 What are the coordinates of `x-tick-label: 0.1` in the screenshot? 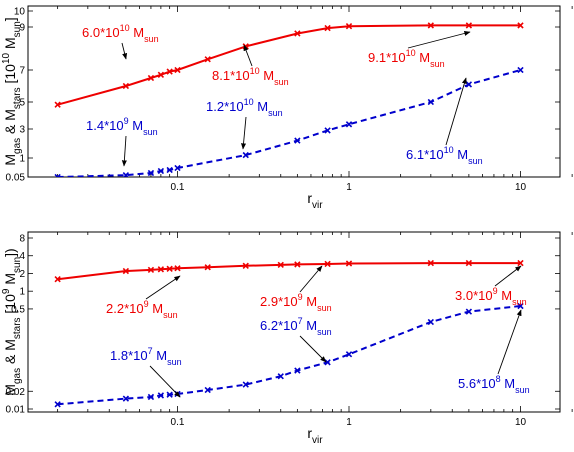 It's located at (178, 187).